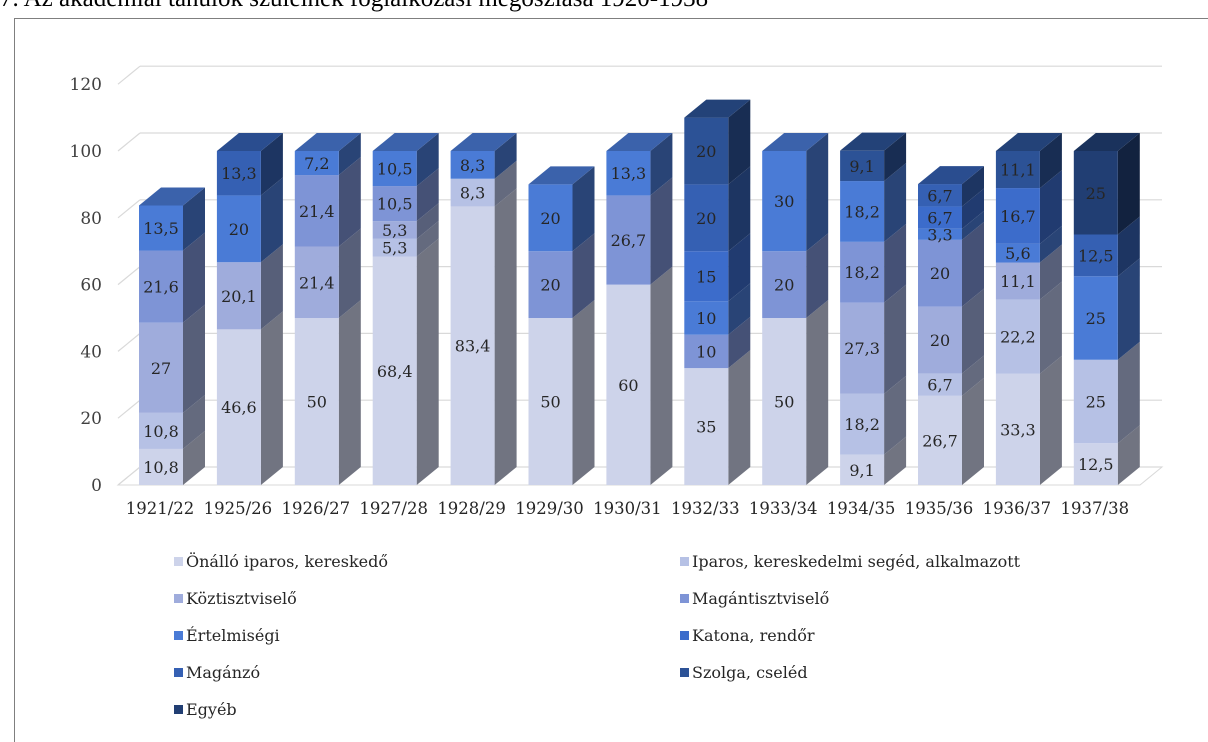 This screenshot has height=742, width=1208. I want to click on data-label: 16,7, so click(1018, 216).